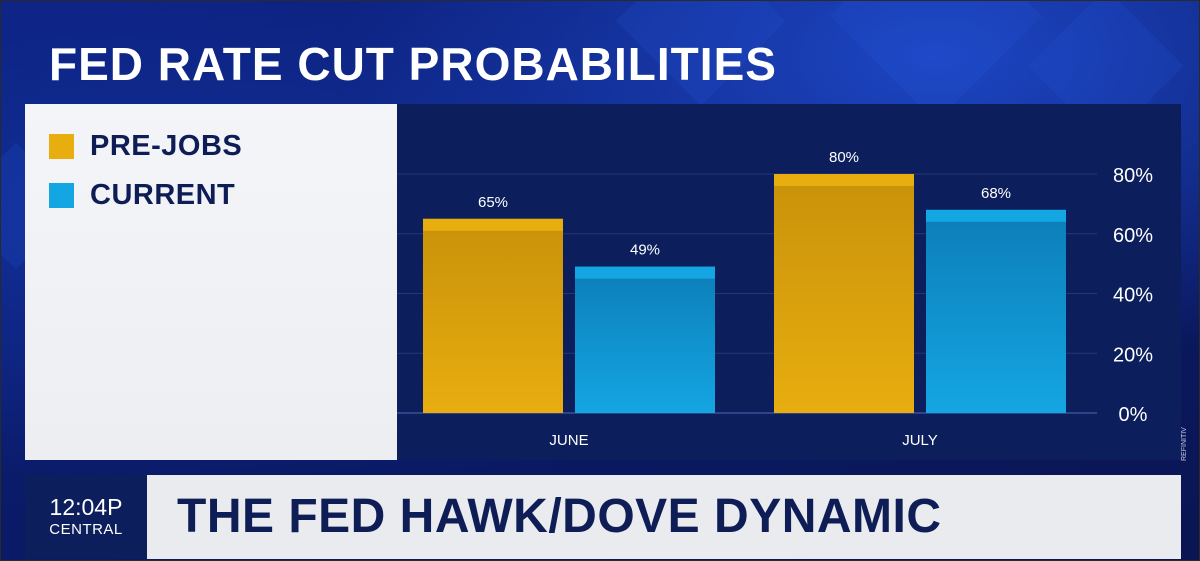  Describe the element at coordinates (86, 529) in the screenshot. I see `clock-zone: CENTRAL` at that location.